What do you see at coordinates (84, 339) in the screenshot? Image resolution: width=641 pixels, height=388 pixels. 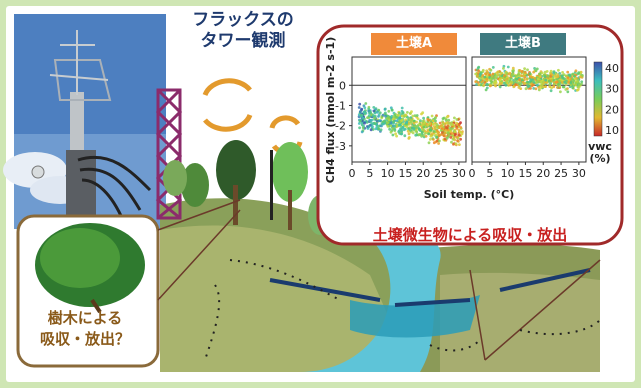 I see `tree-label-line2: 吸収・放出？` at bounding box center [84, 339].